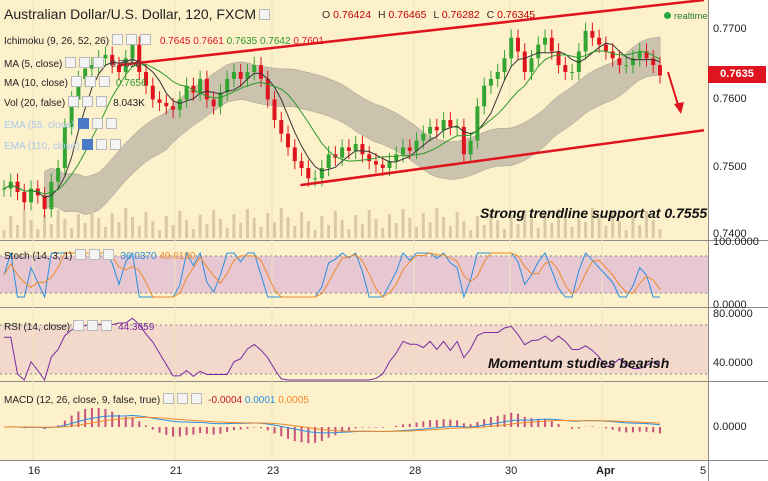 This screenshot has width=768, height=481. What do you see at coordinates (60, 124) in the screenshot?
I see `ema55-legend: EMA (55, close)` at bounding box center [60, 124].